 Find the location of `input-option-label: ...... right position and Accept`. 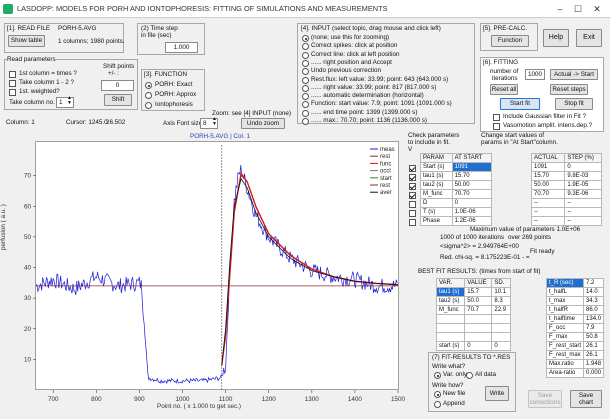

input-option-label: ...... right position and Accept is located at coordinates (351, 62).